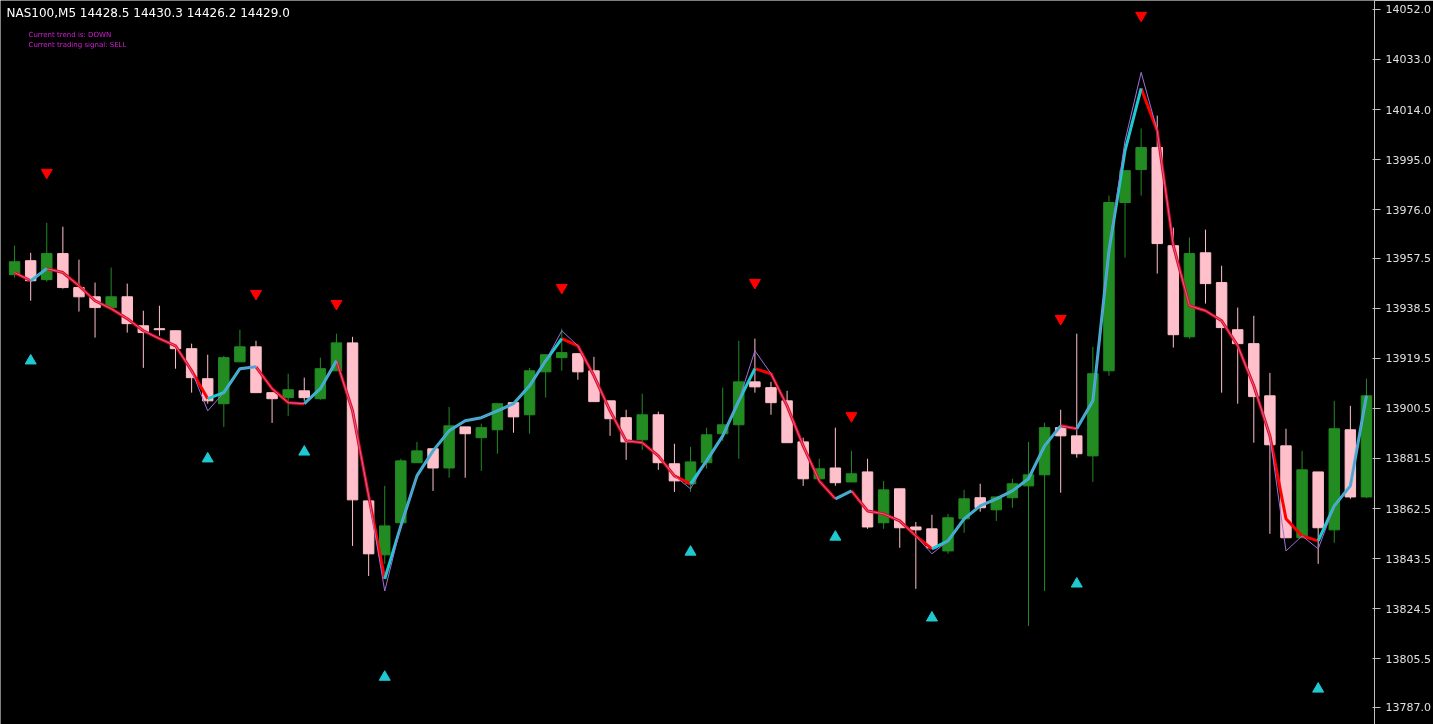 This screenshot has width=1433, height=724. Describe the element at coordinates (1408, 459) in the screenshot. I see `y-tick-label: 13881.5` at that location.